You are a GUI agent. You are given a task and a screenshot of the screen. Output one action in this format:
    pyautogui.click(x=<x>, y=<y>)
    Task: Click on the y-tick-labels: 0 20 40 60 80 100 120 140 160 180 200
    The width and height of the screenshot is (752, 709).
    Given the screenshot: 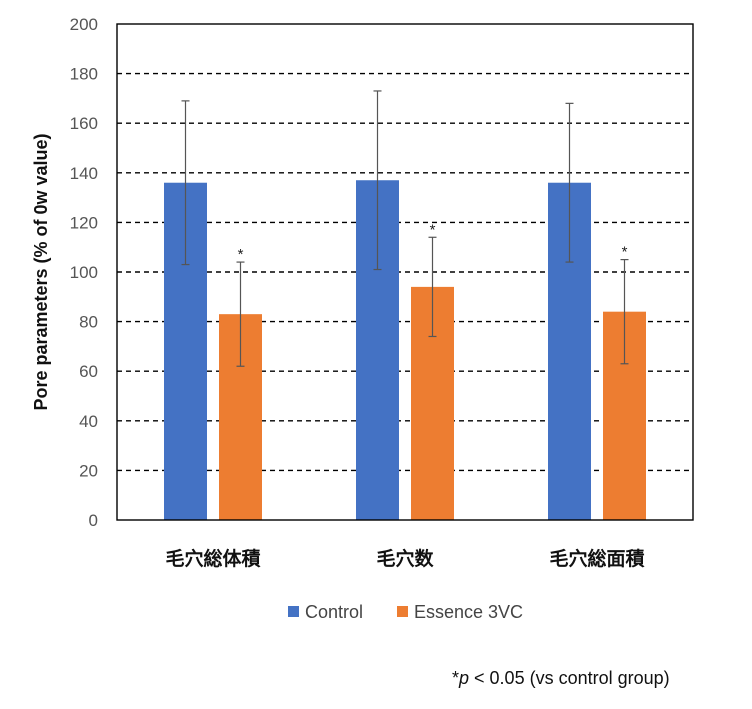 What is the action you would take?
    pyautogui.click(x=84, y=272)
    